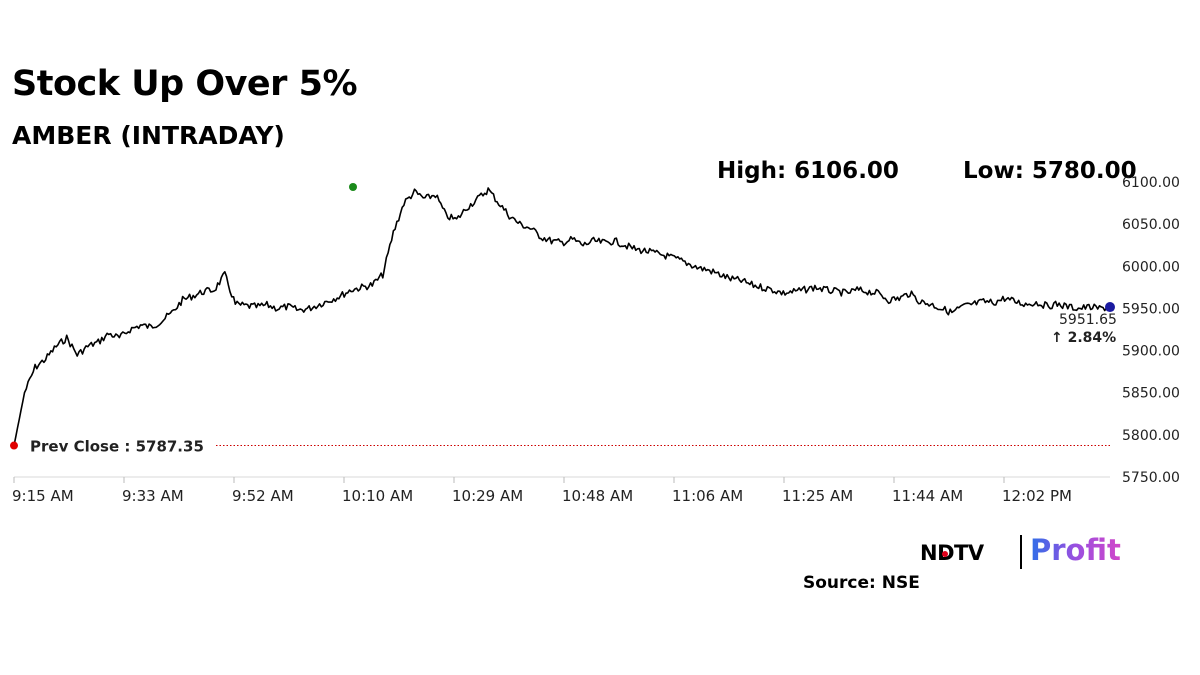  Describe the element at coordinates (945, 554) in the screenshot. I see `brand-dot` at that location.